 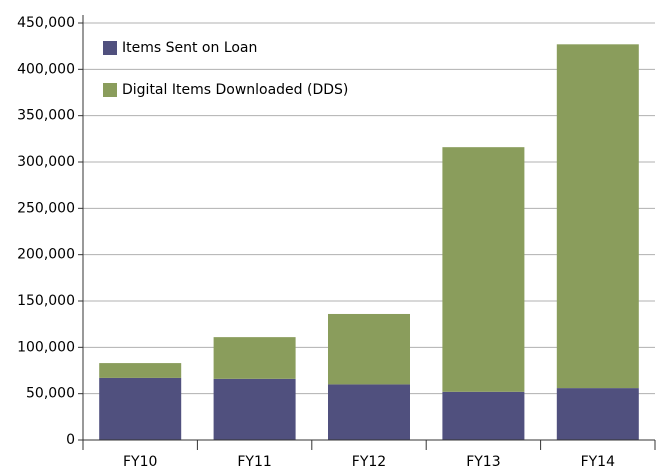 I want to click on x-tick-label: FY13, so click(x=483, y=462).